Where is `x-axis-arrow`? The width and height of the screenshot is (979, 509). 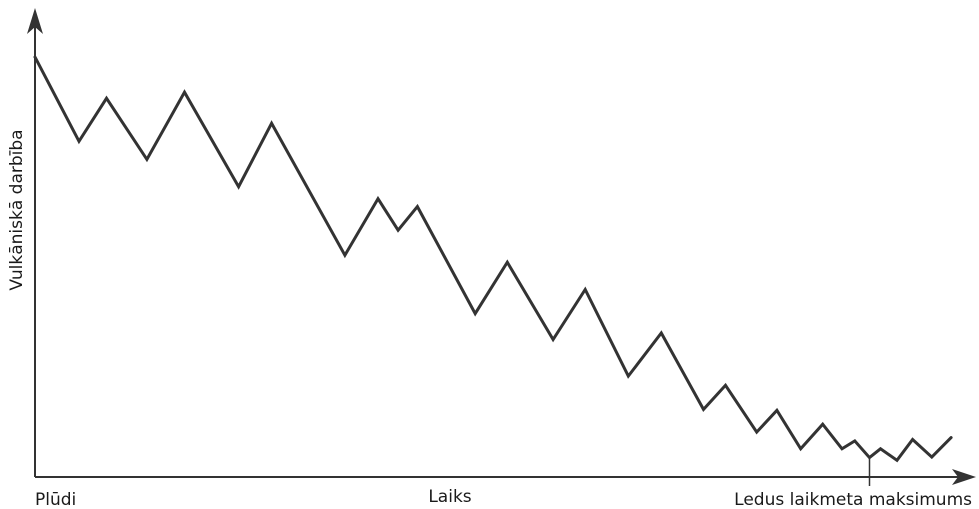 x-axis-arrow is located at coordinates (964, 477).